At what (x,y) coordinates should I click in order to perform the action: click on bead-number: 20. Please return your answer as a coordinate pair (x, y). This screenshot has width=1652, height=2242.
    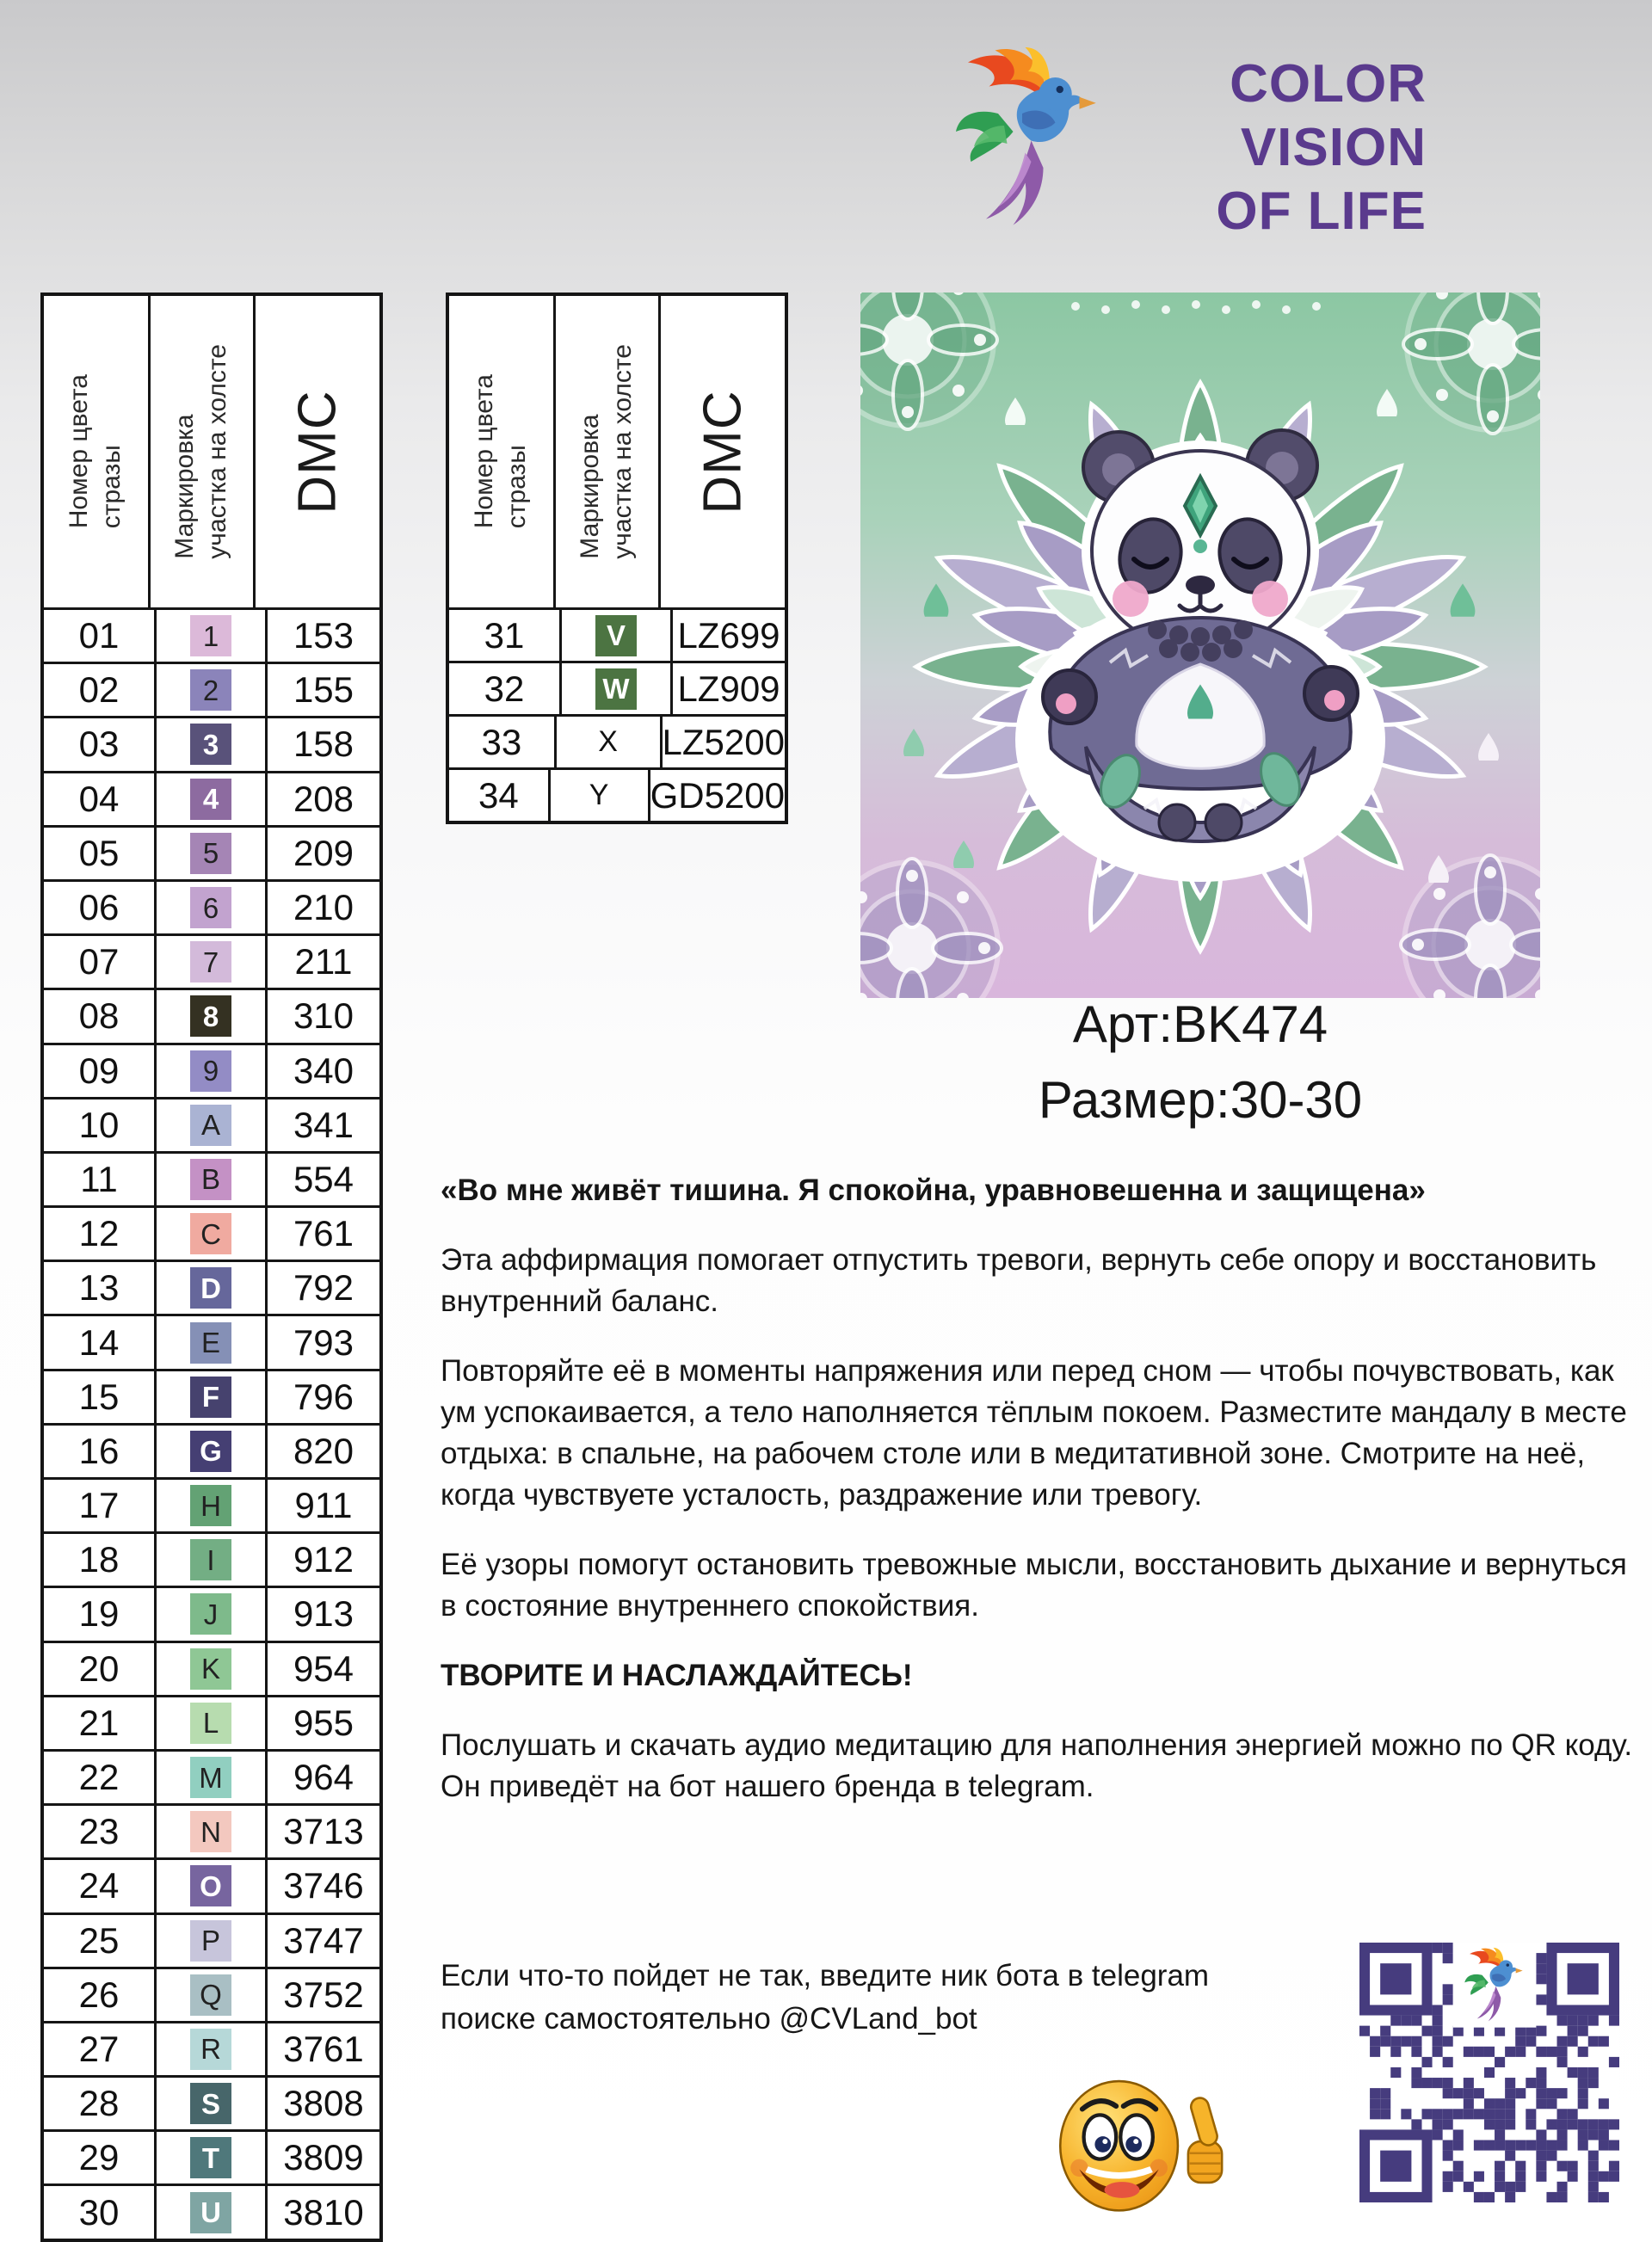
    Looking at the image, I should click on (100, 1668).